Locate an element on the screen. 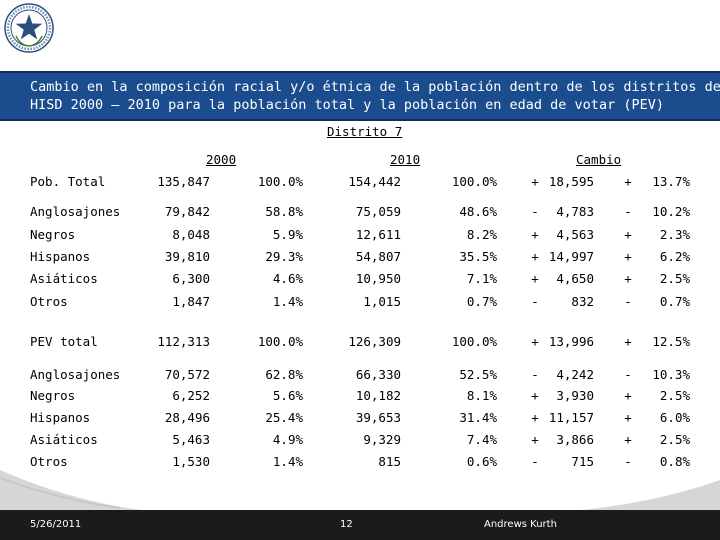 Image resolution: width=720 pixels, height=540 pixels. row-label: Pob. Total is located at coordinates (68, 181).